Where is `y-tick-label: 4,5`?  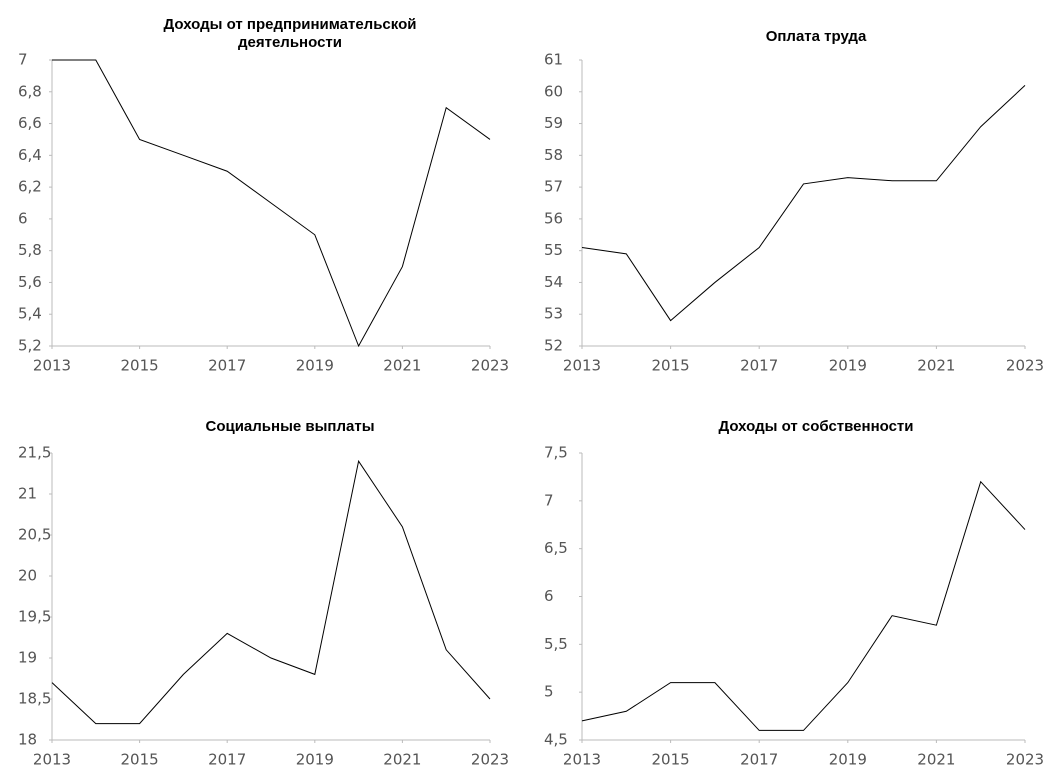
y-tick-label: 4,5 is located at coordinates (556, 740).